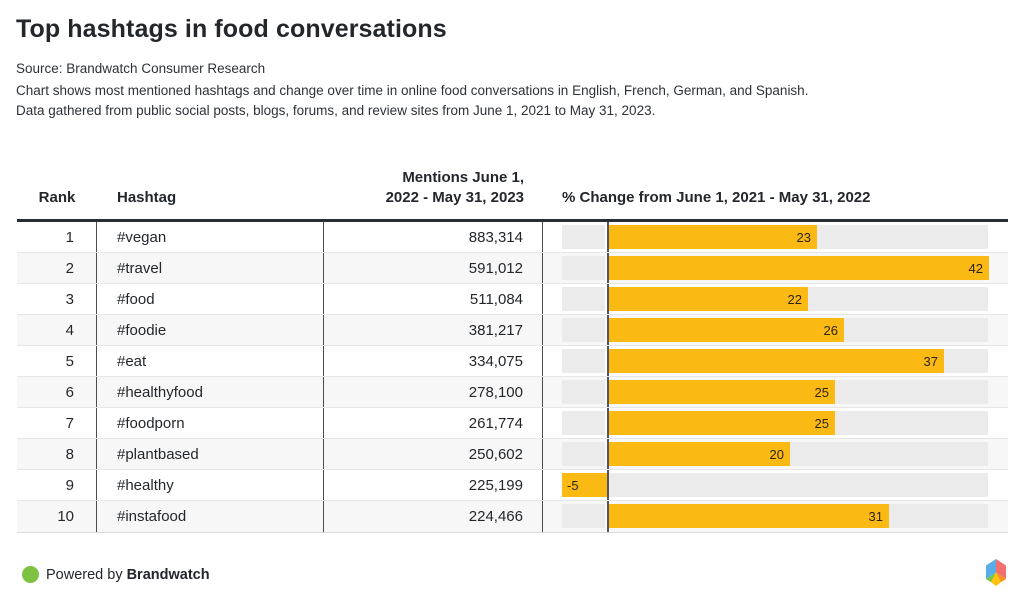 This screenshot has height=607, width=1024. Describe the element at coordinates (168, 574) in the screenshot. I see `brandwatch-brand-text: Brandwatch` at that location.